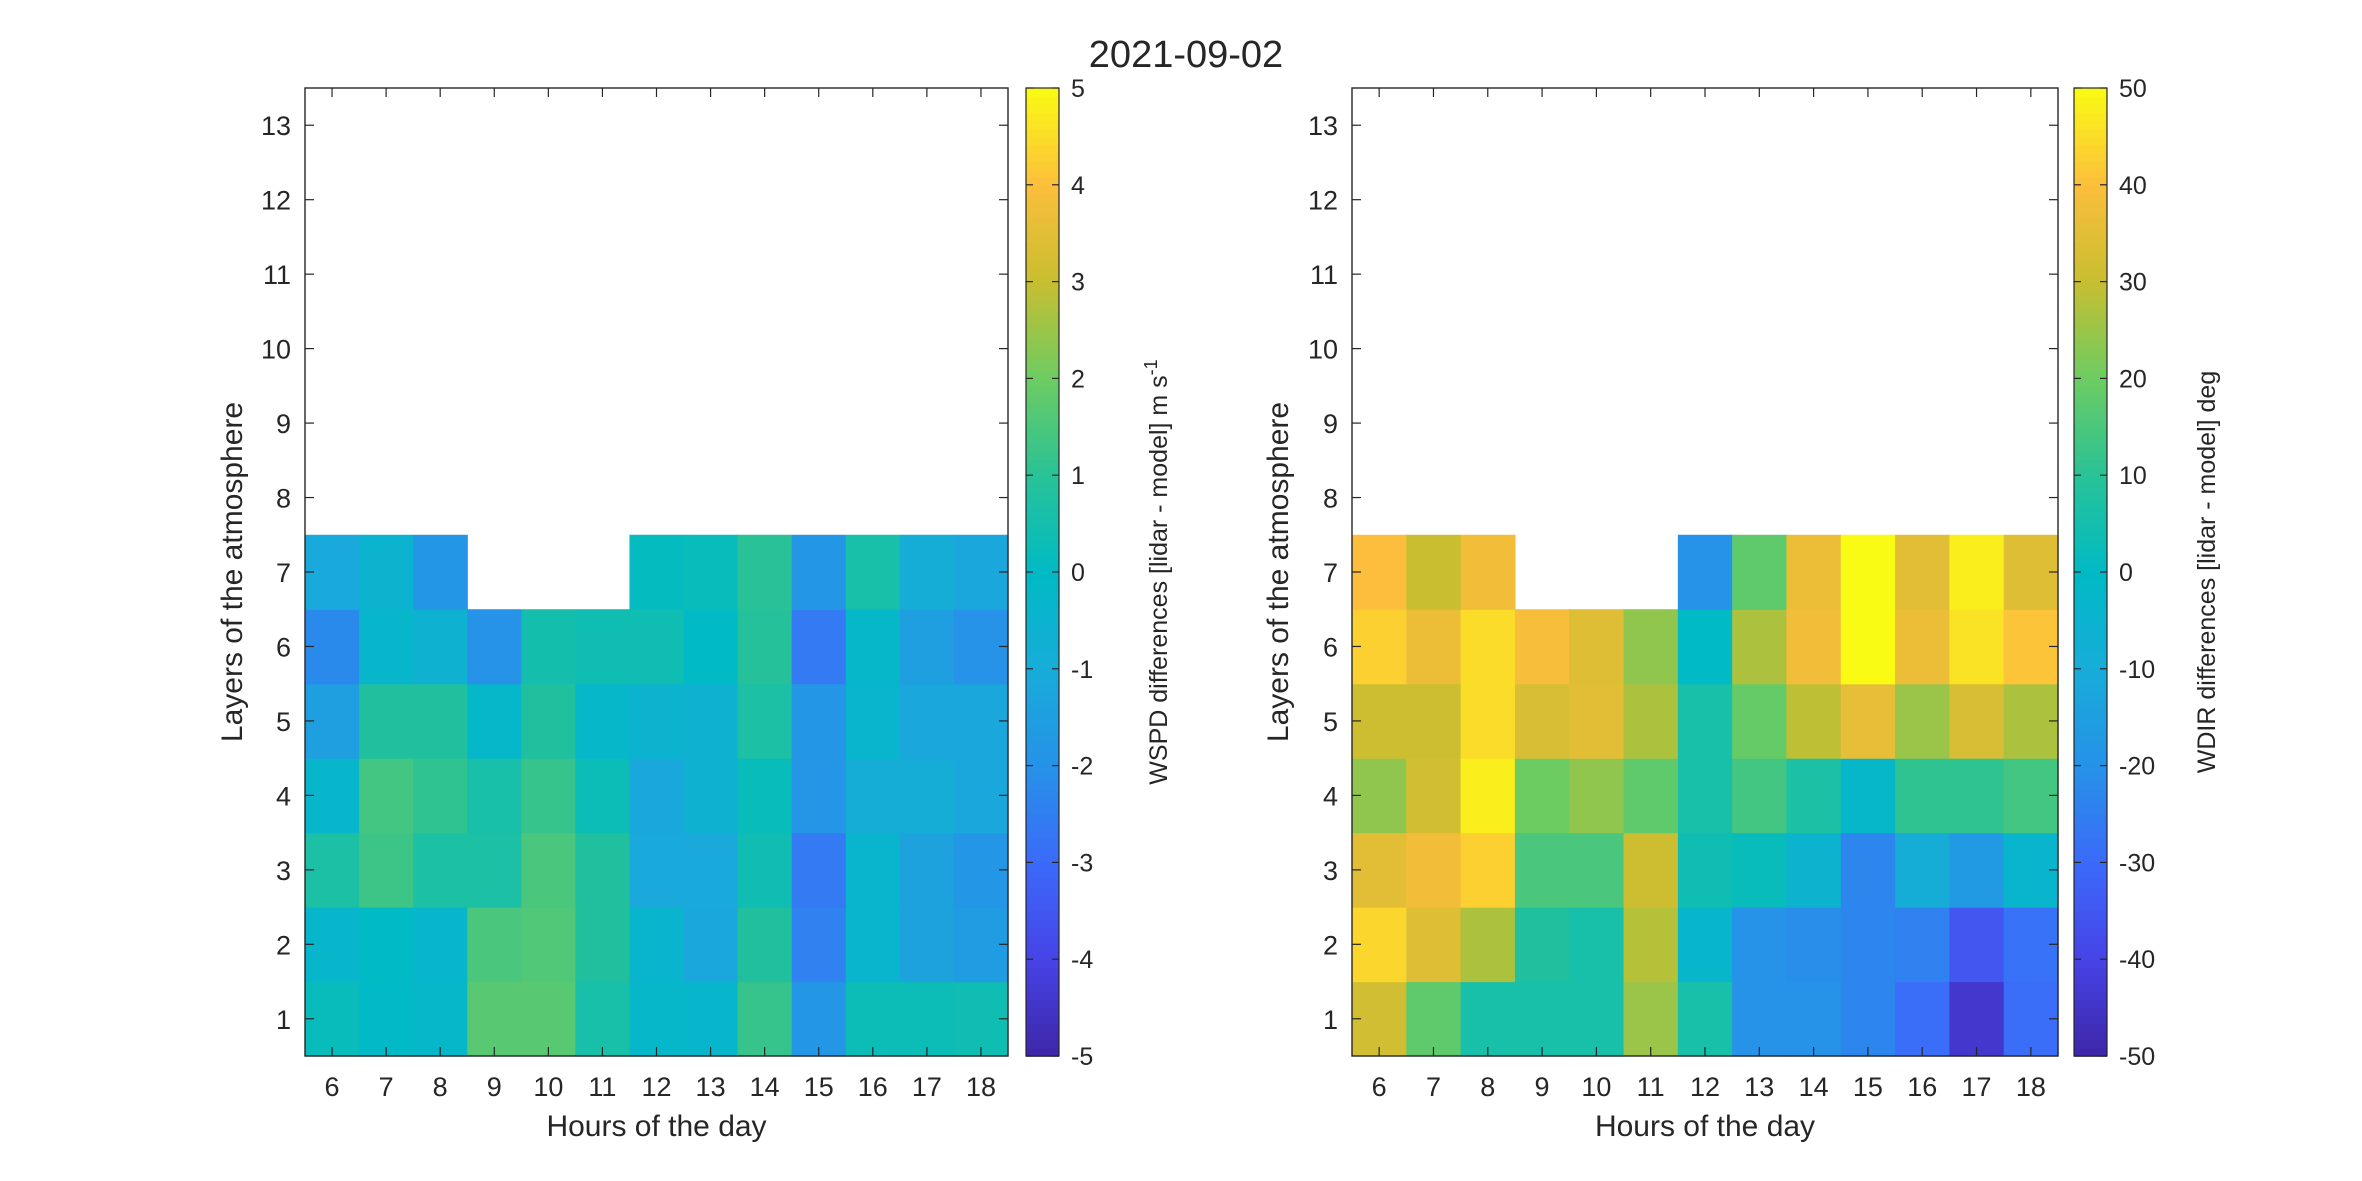 This screenshot has height=1181, width=2362. What do you see at coordinates (332, 1087) in the screenshot?
I see `x-tick-label: 6` at bounding box center [332, 1087].